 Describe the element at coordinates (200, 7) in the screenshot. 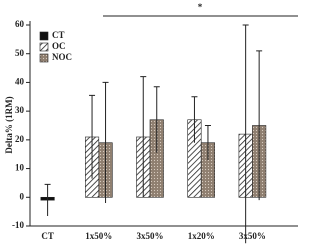

I see `annotation: *` at that location.